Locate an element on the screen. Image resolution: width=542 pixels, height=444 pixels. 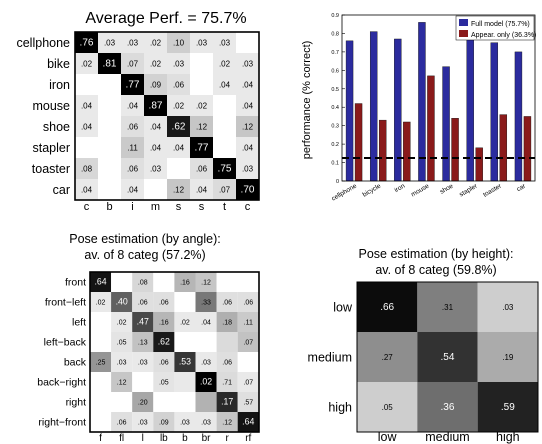
y-tick-label: 0 is located at coordinates (337, 182).